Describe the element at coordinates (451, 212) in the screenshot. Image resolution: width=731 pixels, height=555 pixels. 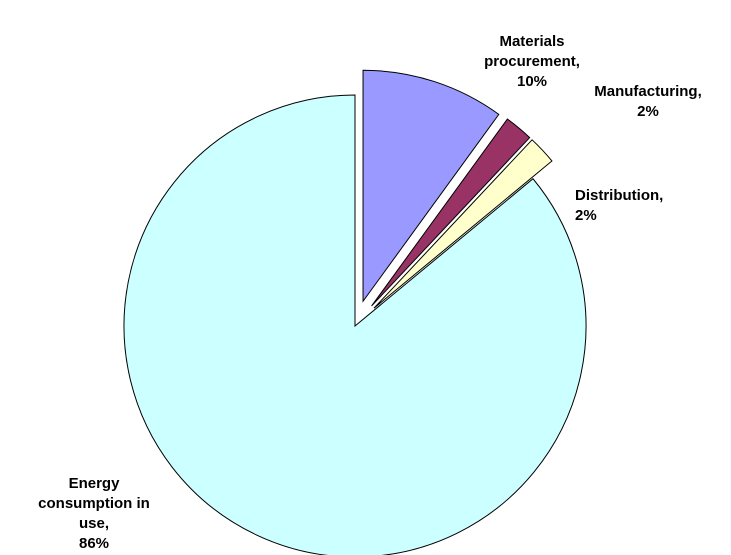
I see `slice-manufacturing` at that location.